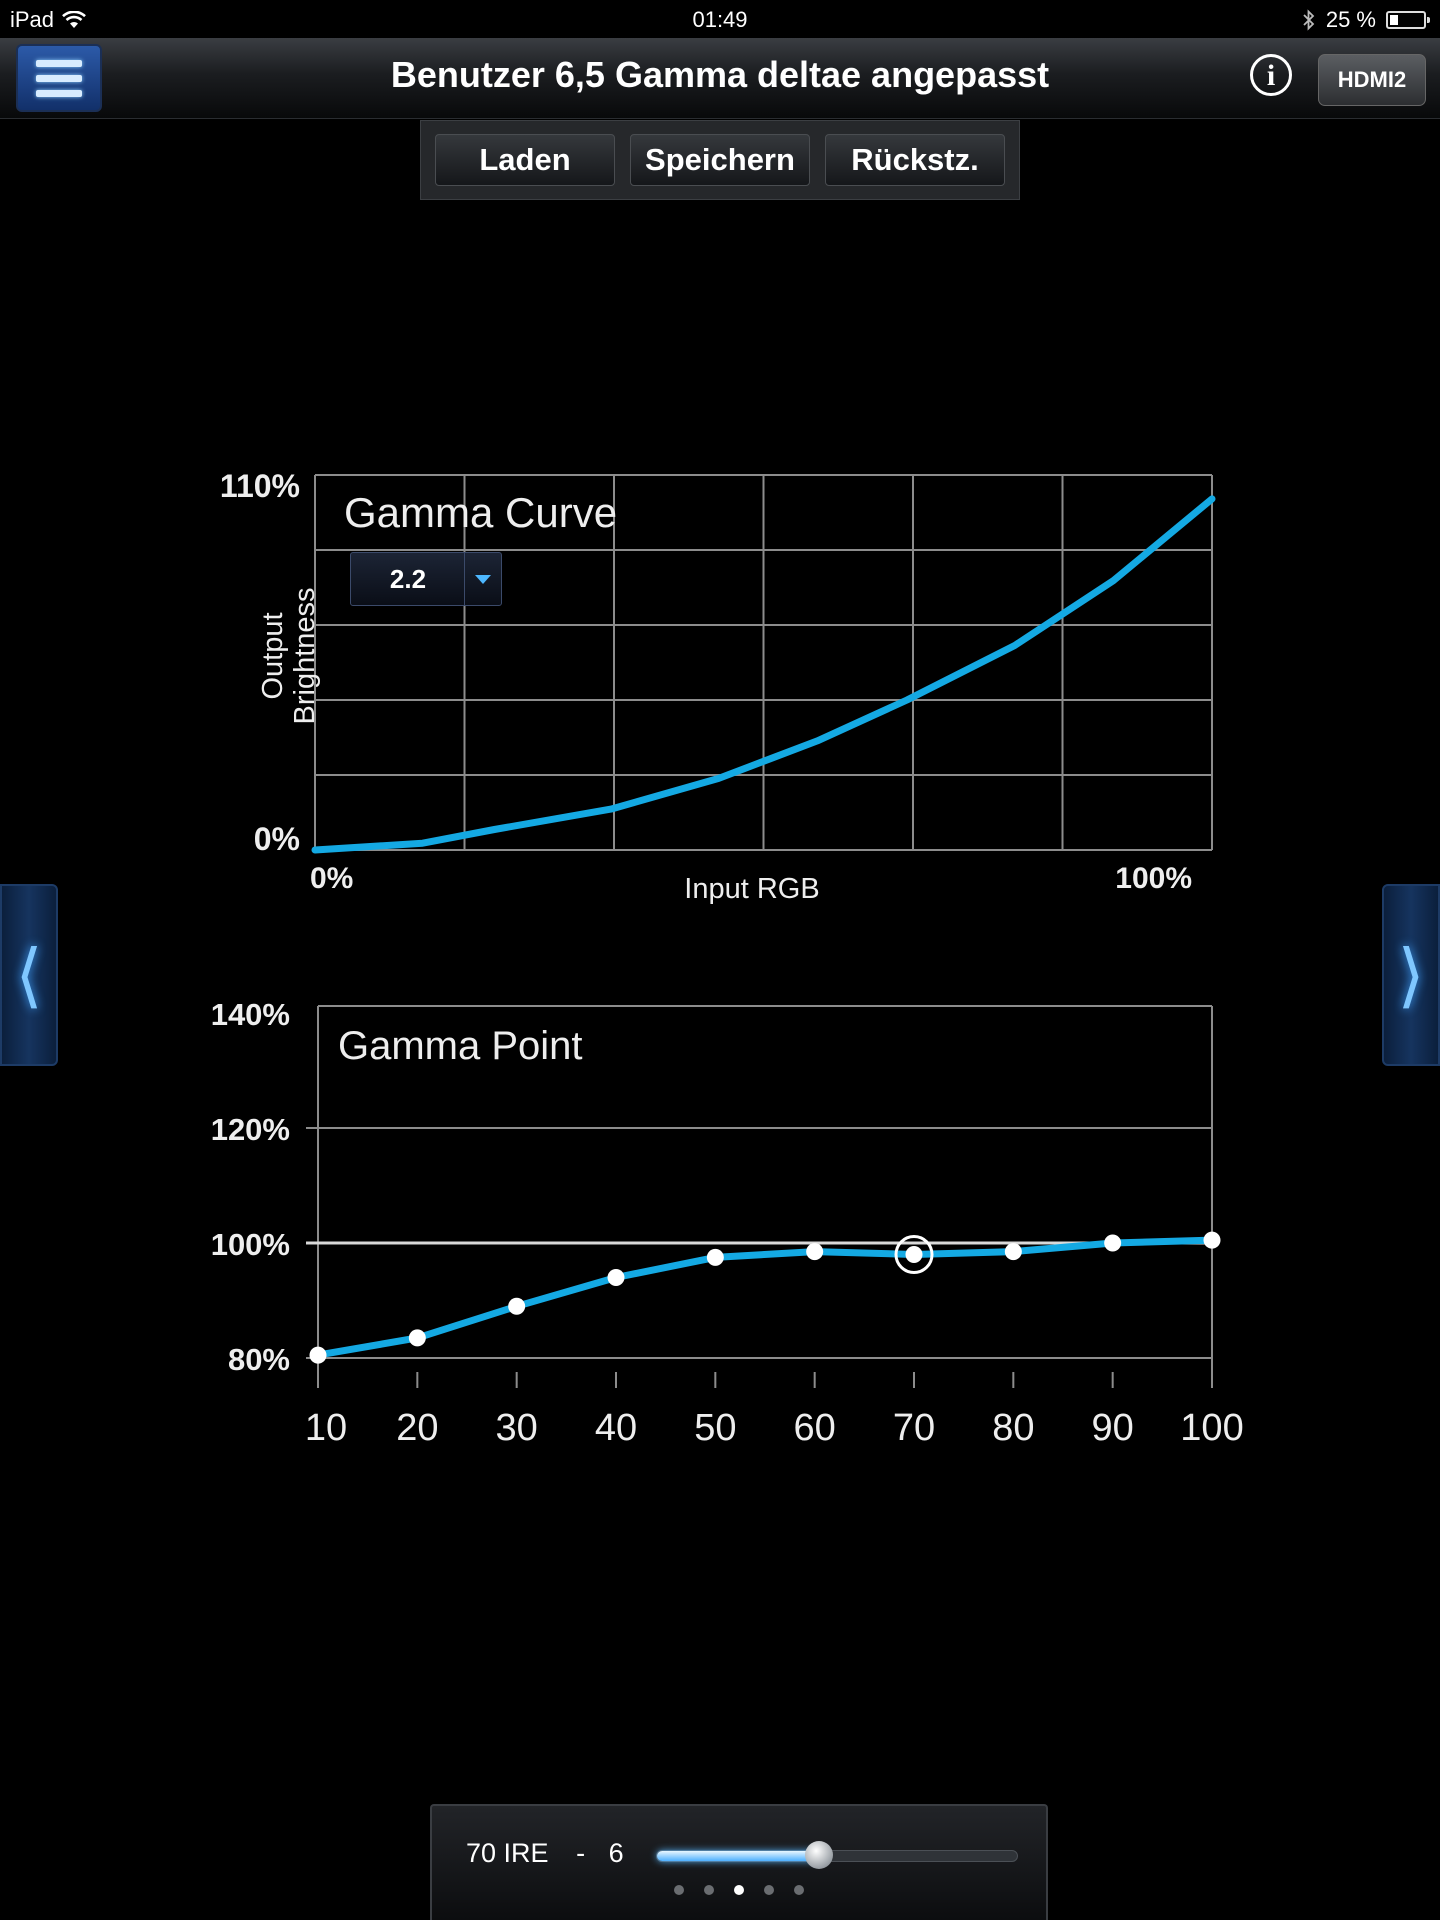  Describe the element at coordinates (774, 1410) in the screenshot. I see `gamma-point-x-ticks: 10 20 30 40 50 60 70 80 90 100` at that location.